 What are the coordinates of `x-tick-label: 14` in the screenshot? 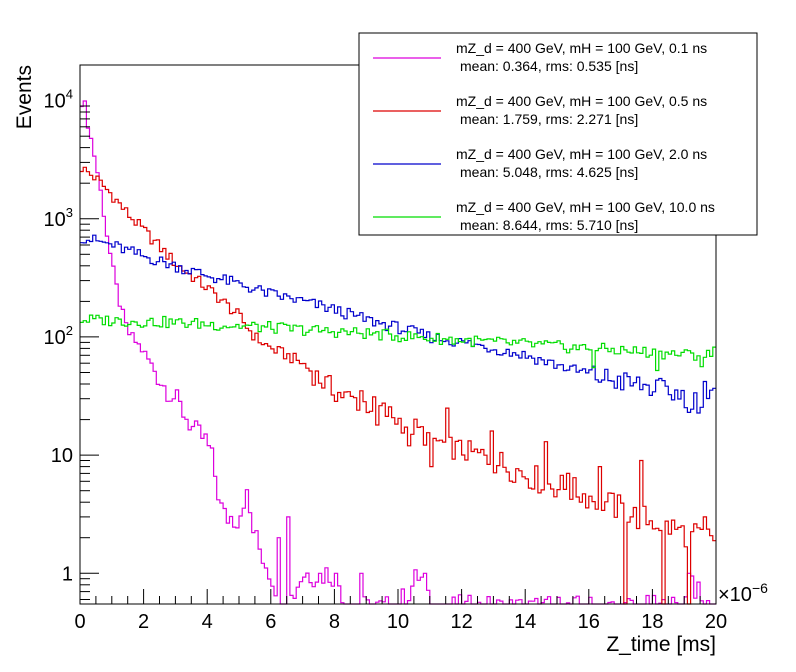 It's located at (525, 622).